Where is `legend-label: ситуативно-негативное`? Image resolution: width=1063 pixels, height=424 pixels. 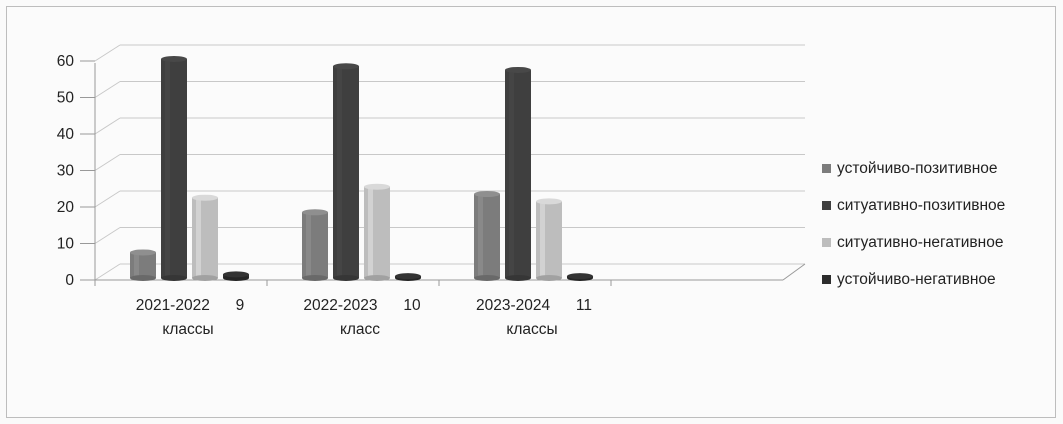
legend-label: ситуативно-негативное is located at coordinates (920, 242).